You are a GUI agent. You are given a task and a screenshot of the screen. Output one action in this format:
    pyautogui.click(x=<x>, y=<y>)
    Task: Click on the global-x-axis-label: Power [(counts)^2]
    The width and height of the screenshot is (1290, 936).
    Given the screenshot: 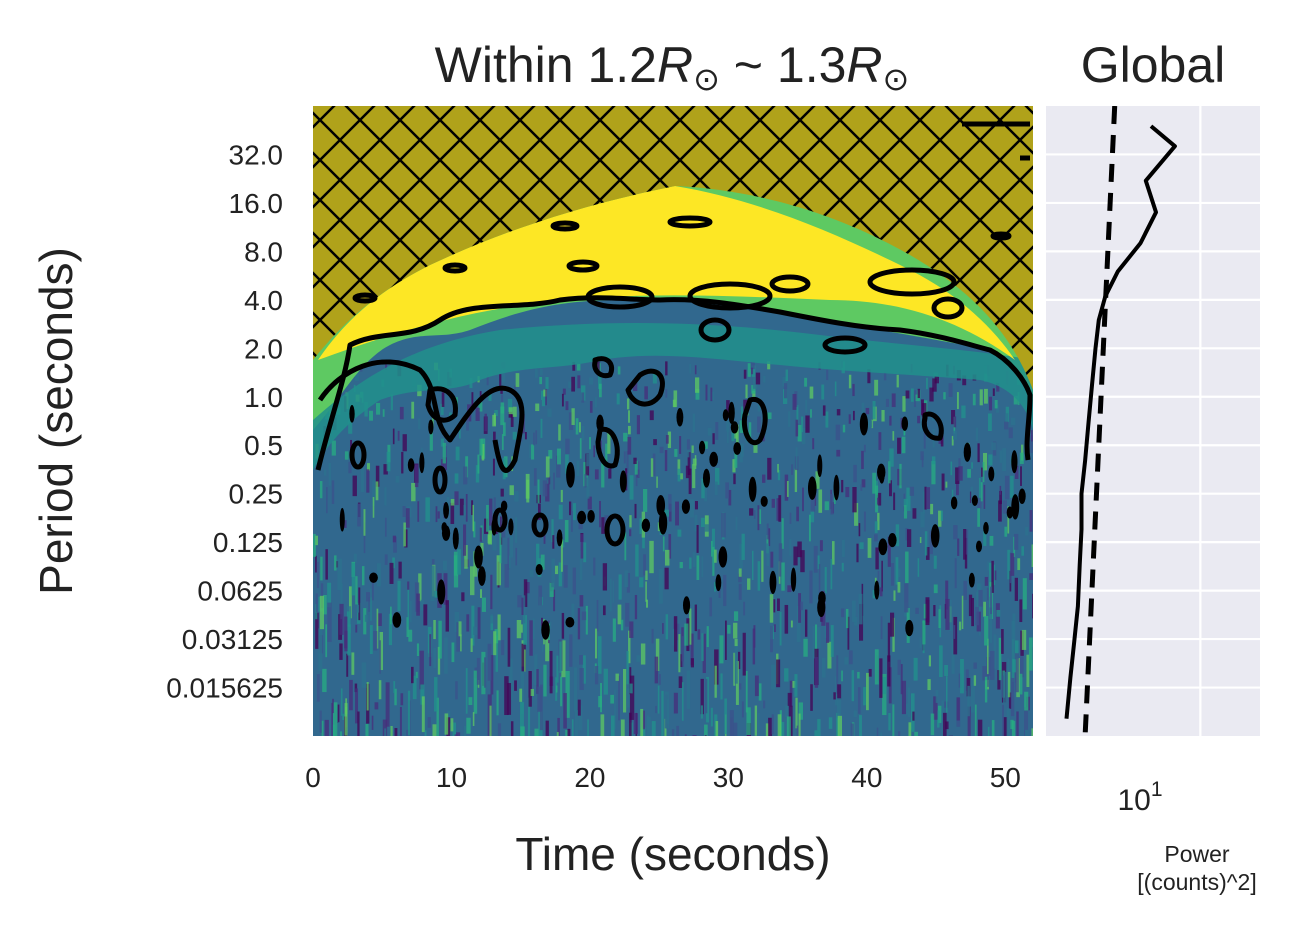 What is the action you would take?
    pyautogui.click(x=1196, y=868)
    